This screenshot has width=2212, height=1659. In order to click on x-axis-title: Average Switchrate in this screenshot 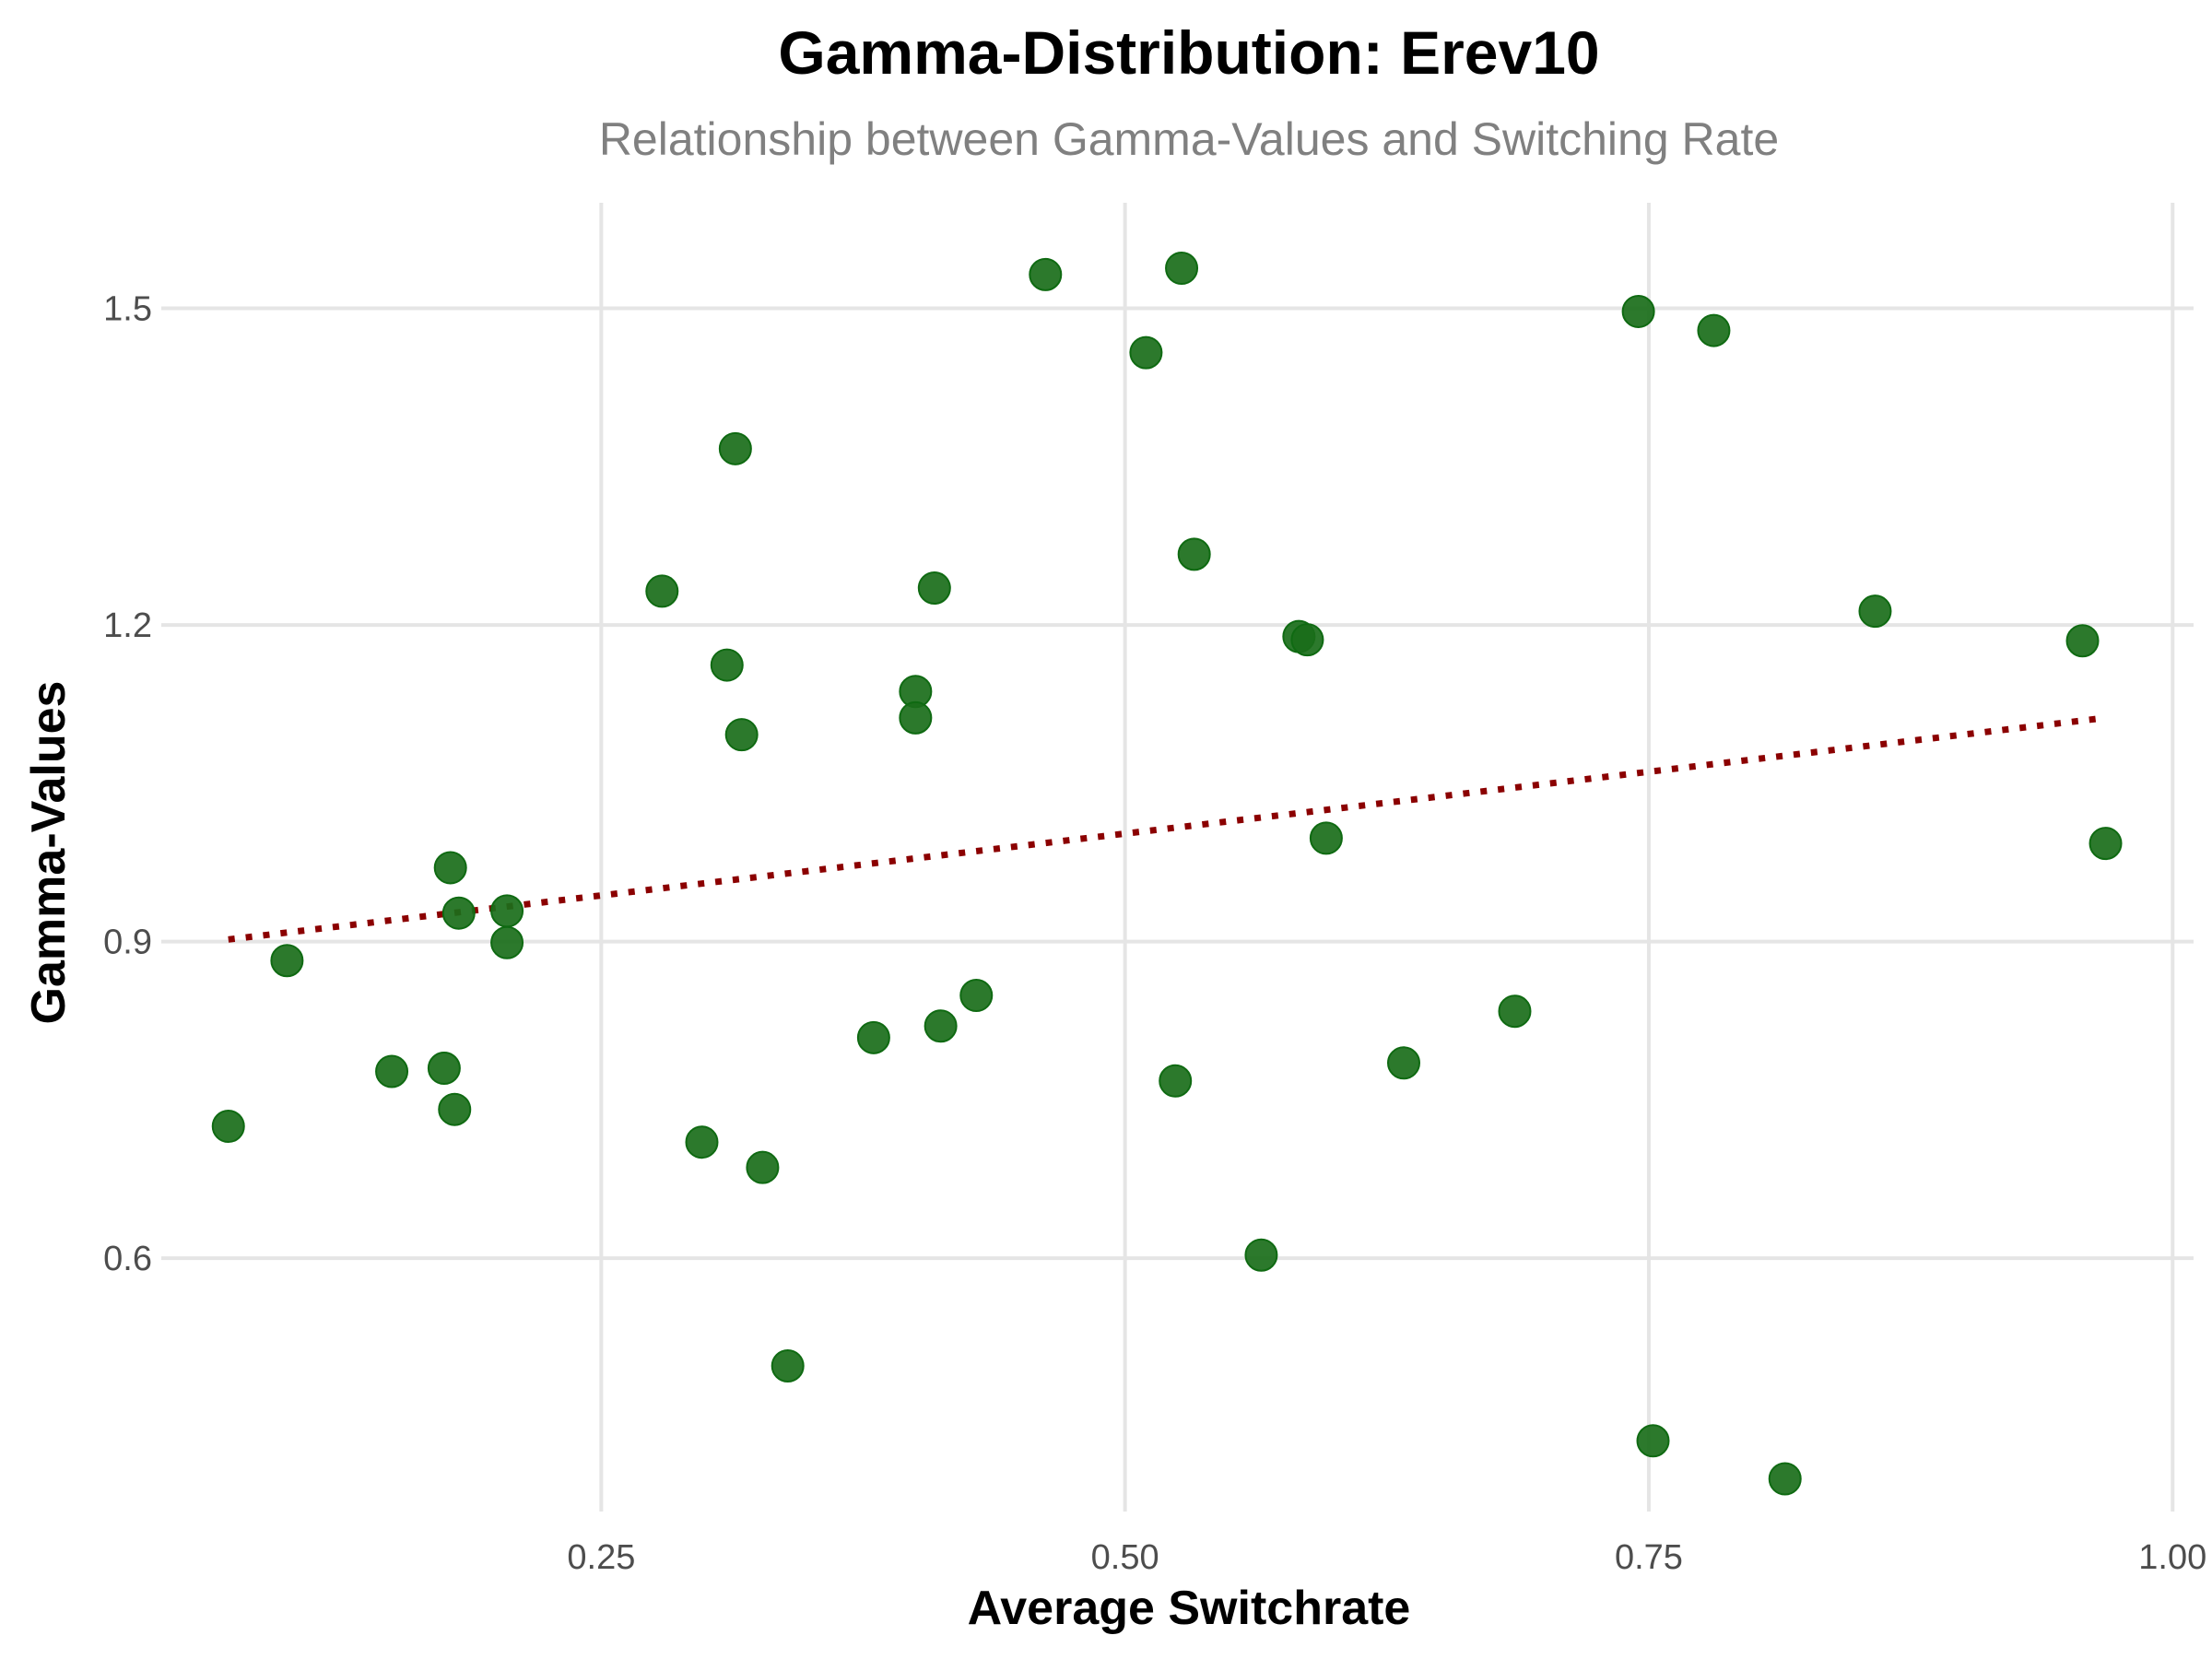, I will do `click(1189, 1608)`.